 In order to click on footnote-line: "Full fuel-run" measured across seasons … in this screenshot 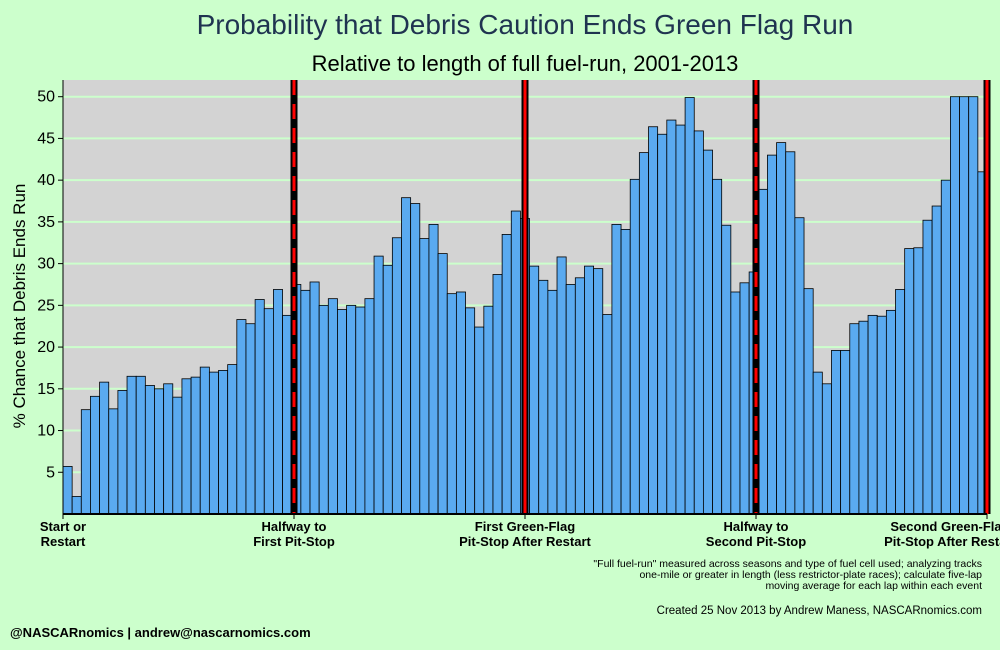, I will do `click(787, 564)`.